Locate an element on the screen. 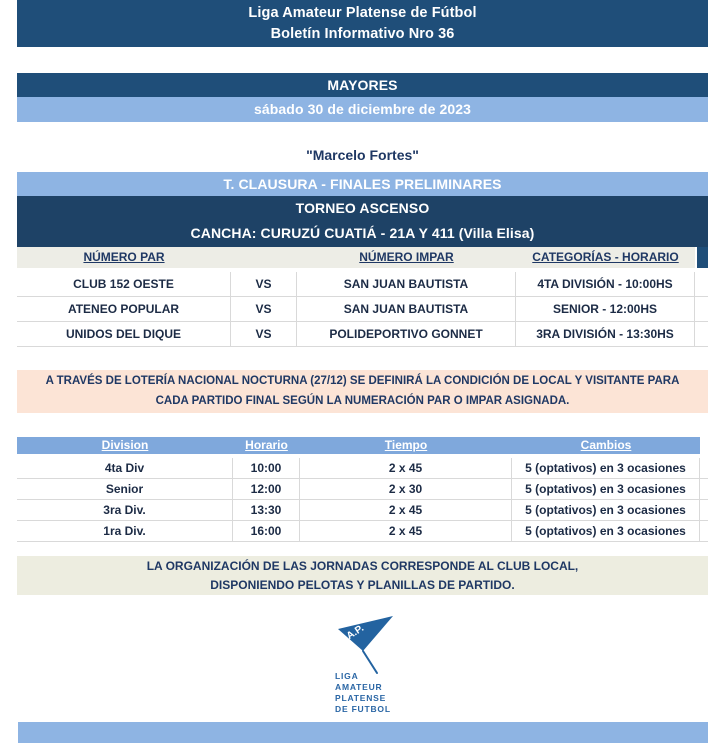 The image size is (725, 743). col-header-categorias-horario: CATEGORÍAS - HORARIO is located at coordinates (605, 257).